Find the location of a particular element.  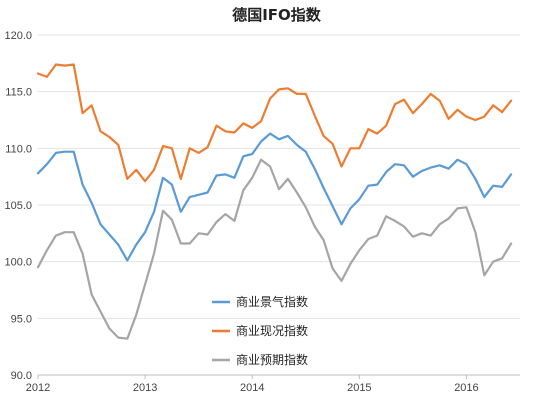

x-tick-label: 2013 is located at coordinates (145, 388).